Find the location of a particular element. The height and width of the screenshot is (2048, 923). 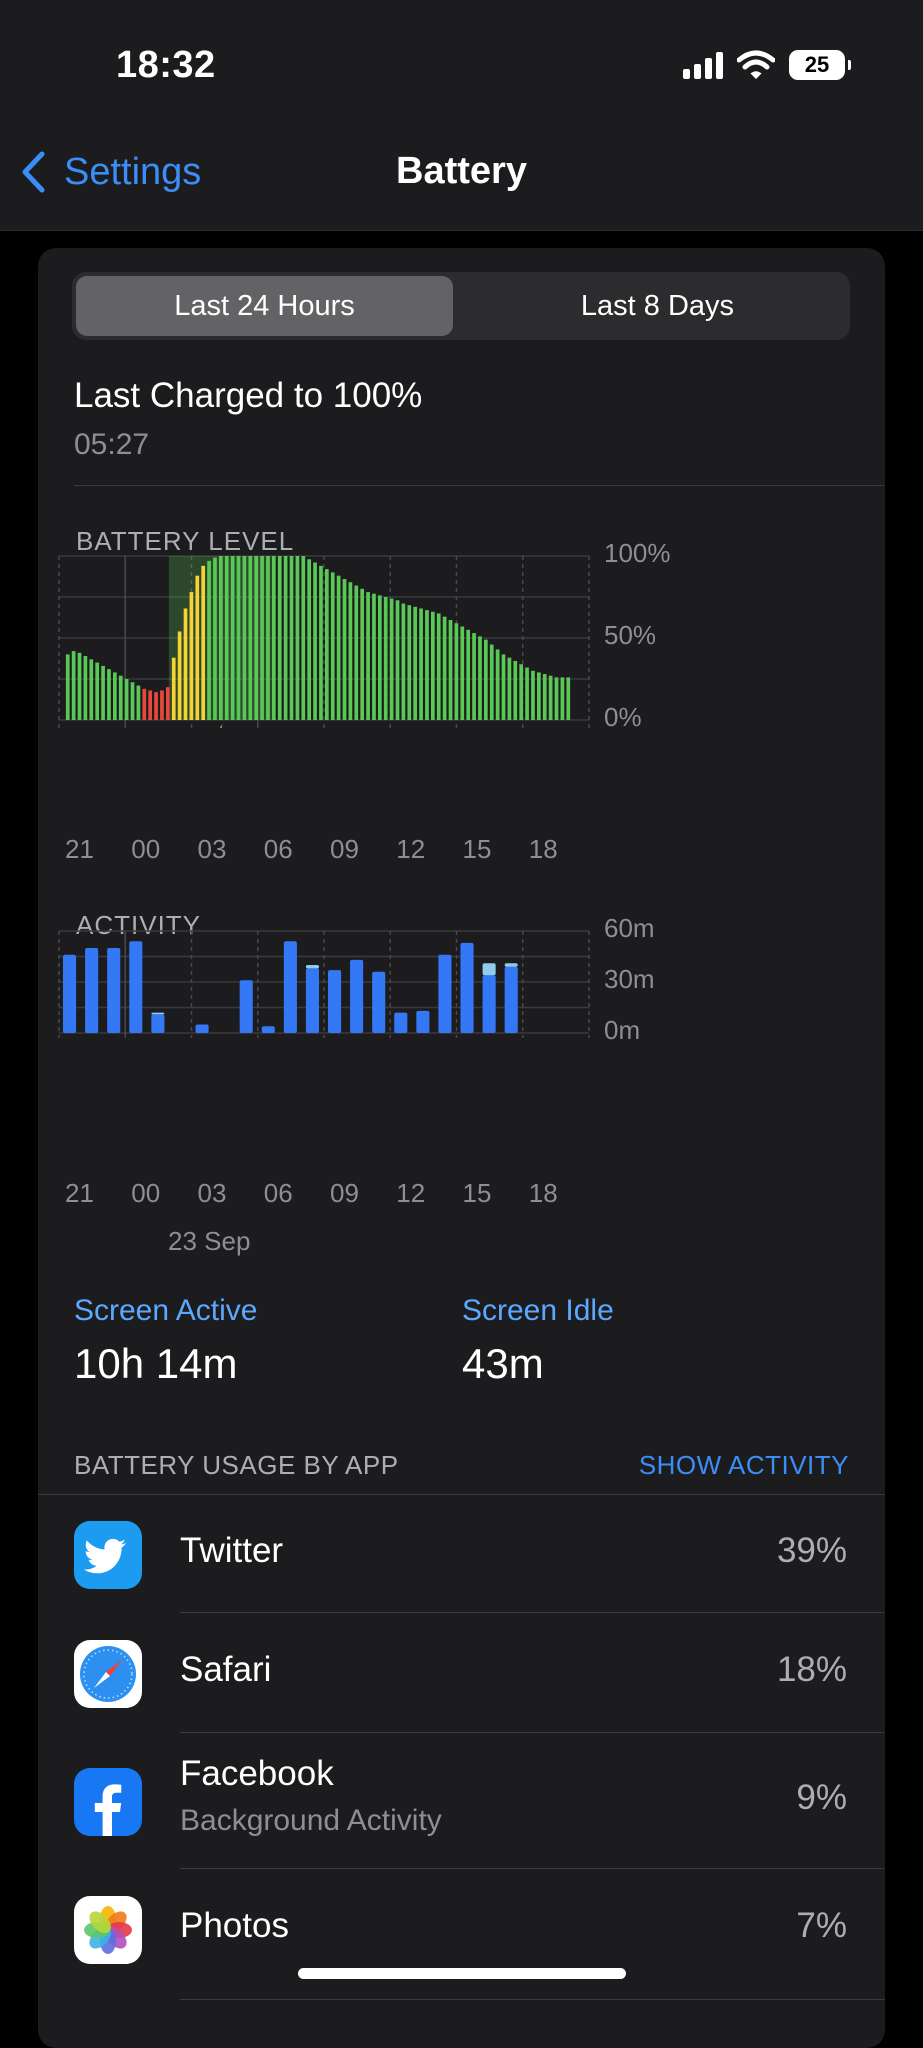

y-tick-label: 50% is located at coordinates (630, 635).